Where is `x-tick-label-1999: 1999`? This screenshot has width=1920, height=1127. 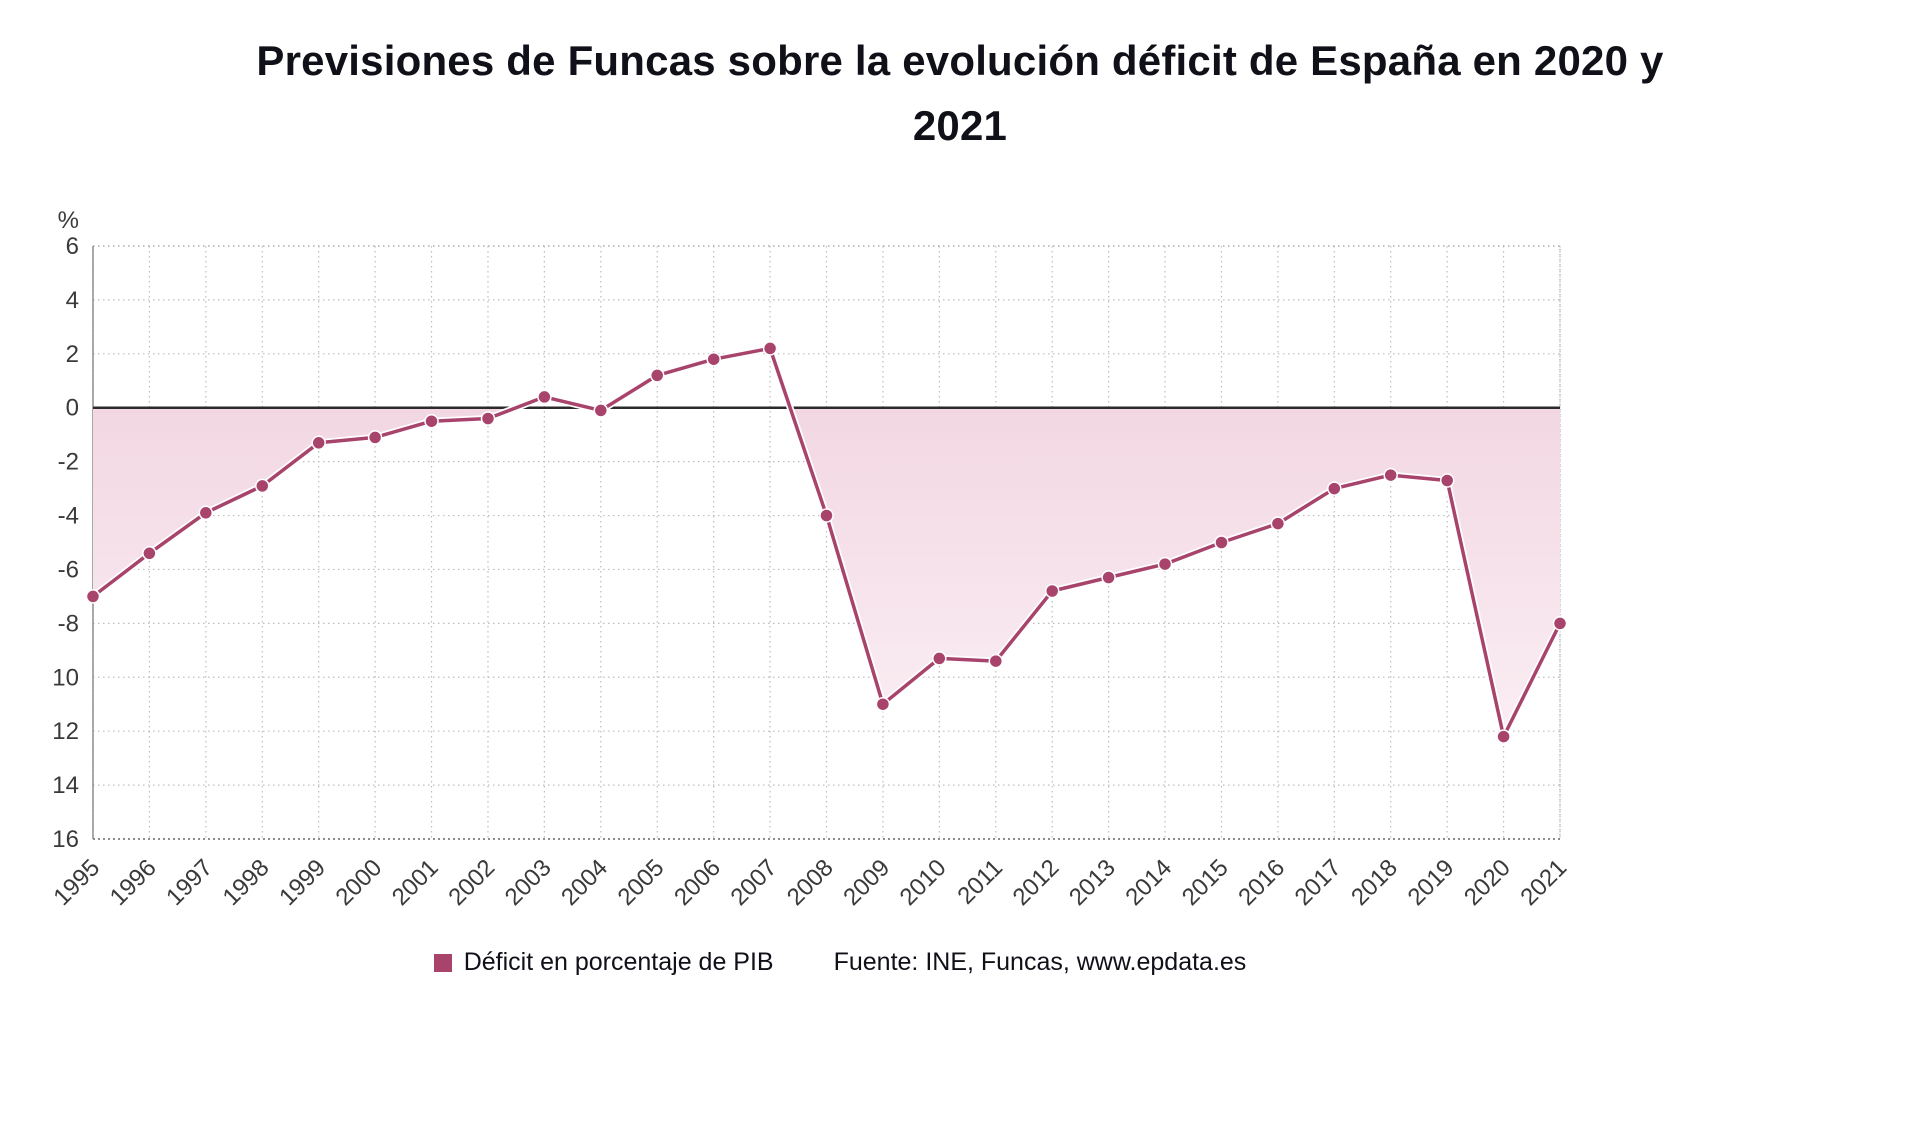
x-tick-label-1999: 1999 is located at coordinates (302, 882).